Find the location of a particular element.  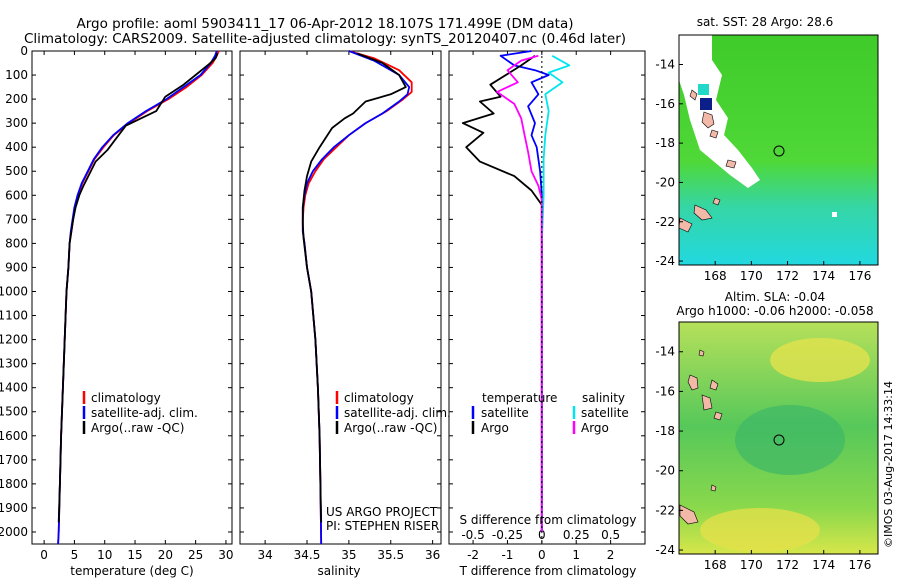

legend-label-satellite: satellite-adj. clim. is located at coordinates (397, 413).